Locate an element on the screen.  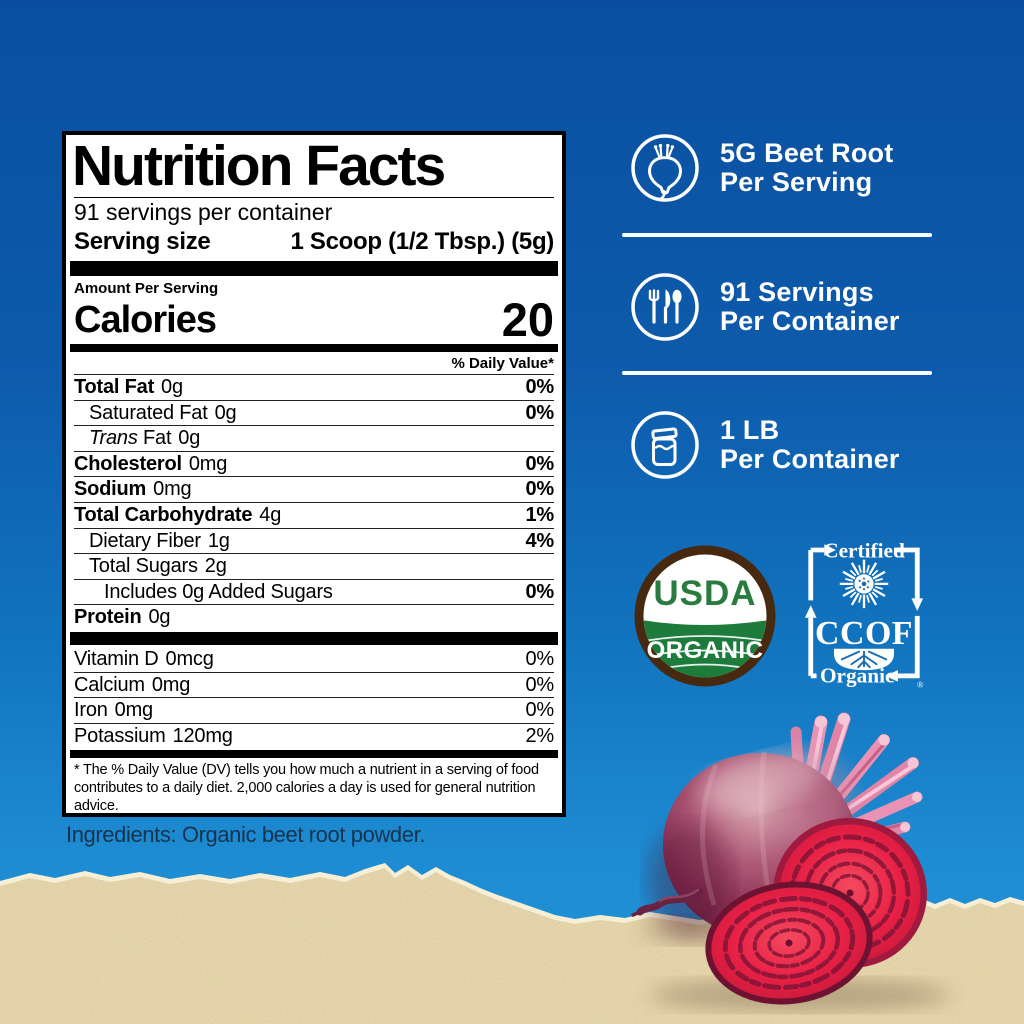
nutrient-row: Includes 0g Added Sugars 0% is located at coordinates (314, 591).